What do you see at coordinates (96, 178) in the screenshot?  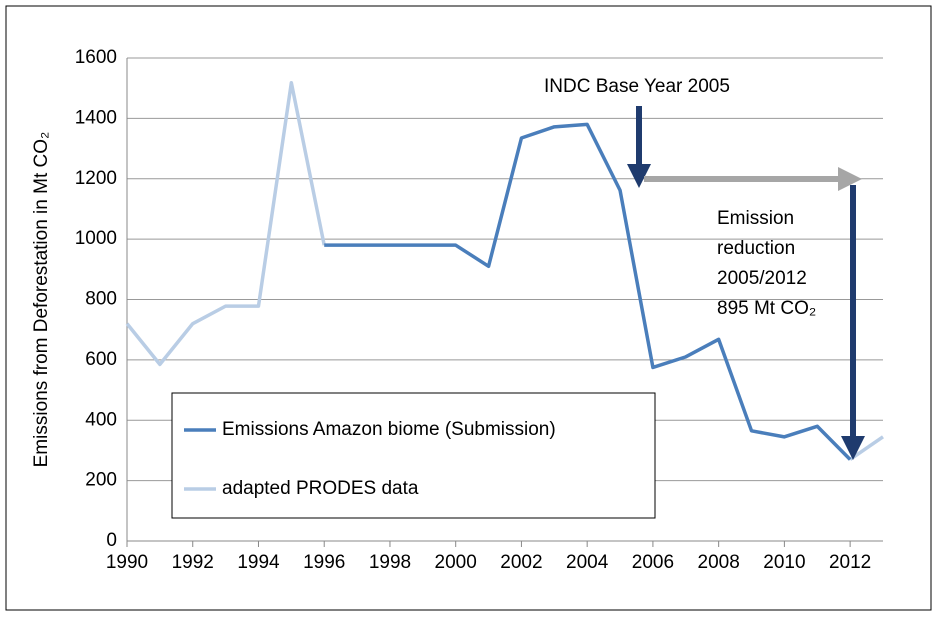 I see `y-tick-label: 1200` at bounding box center [96, 178].